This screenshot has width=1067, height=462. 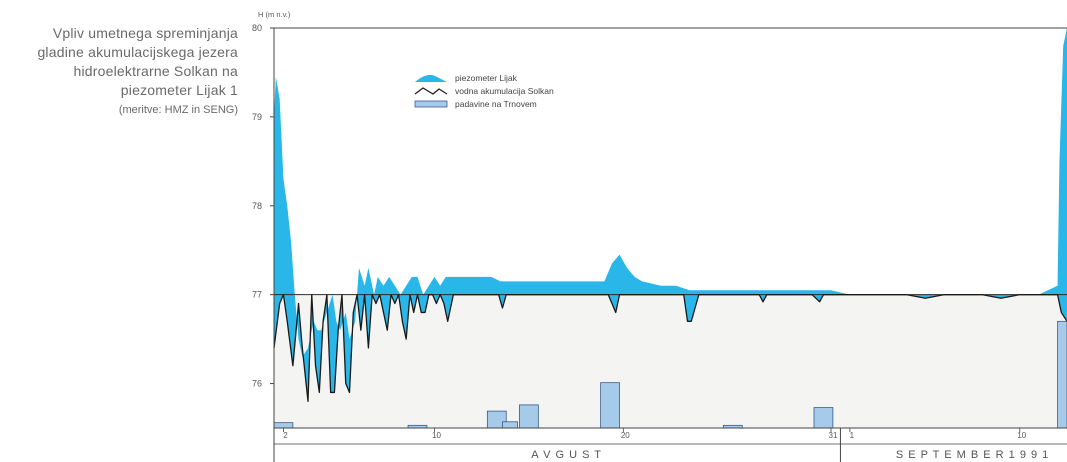 I want to click on x-tick-label-4: 1, so click(x=852, y=435).